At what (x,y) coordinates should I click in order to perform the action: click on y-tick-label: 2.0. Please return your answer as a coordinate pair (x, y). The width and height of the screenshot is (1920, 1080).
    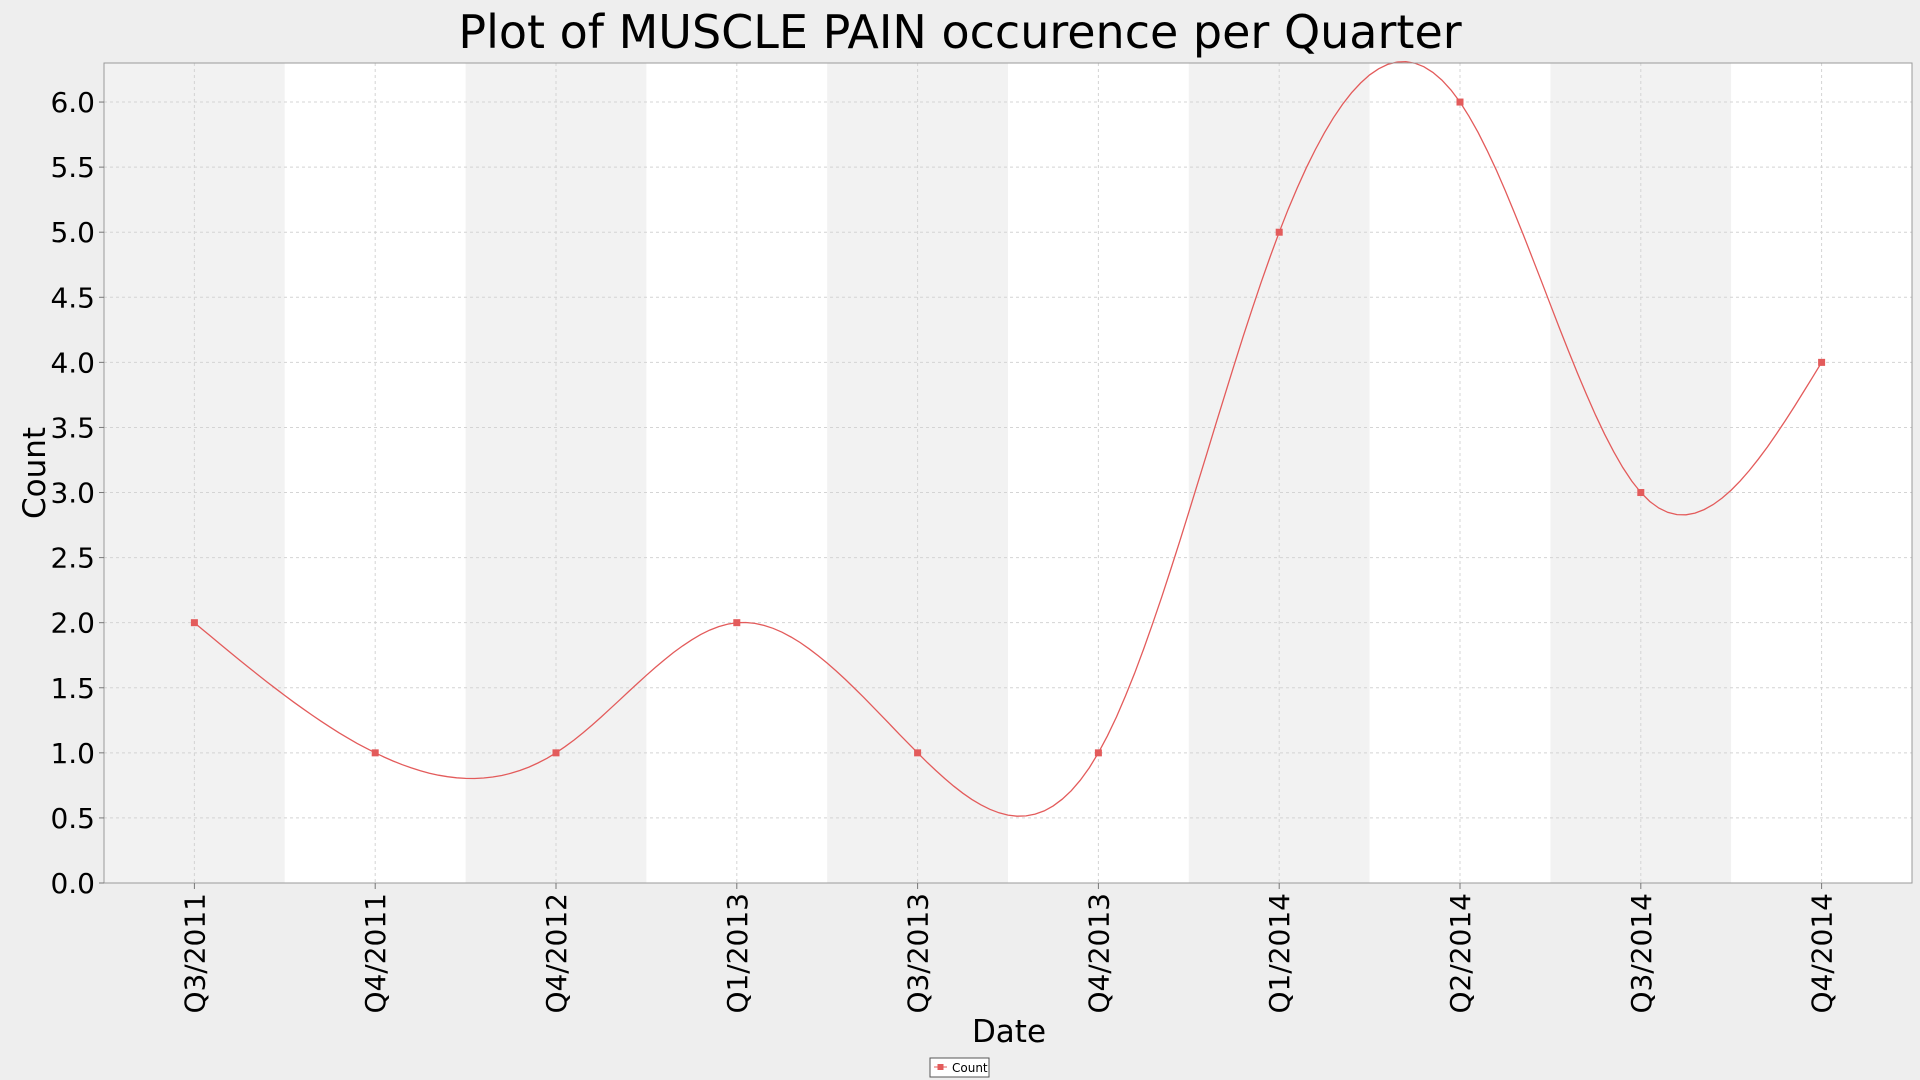
    Looking at the image, I should click on (72, 623).